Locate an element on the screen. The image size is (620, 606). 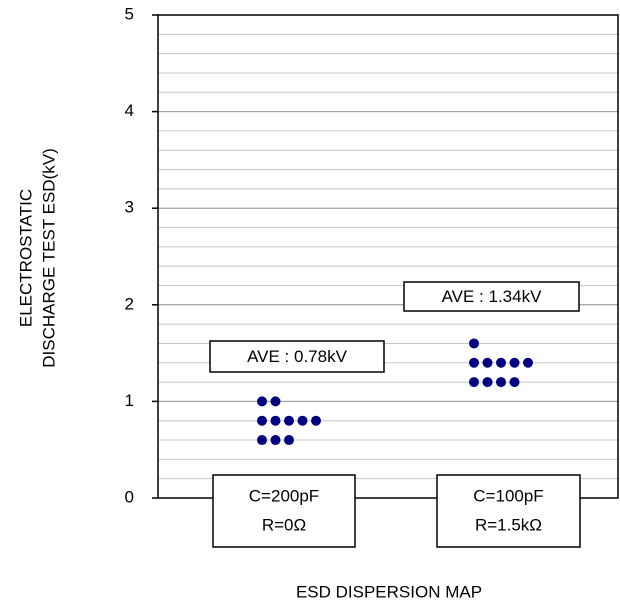
y-axis-label: DISCHARGE TEST ESD(kV) is located at coordinates (48, 257).